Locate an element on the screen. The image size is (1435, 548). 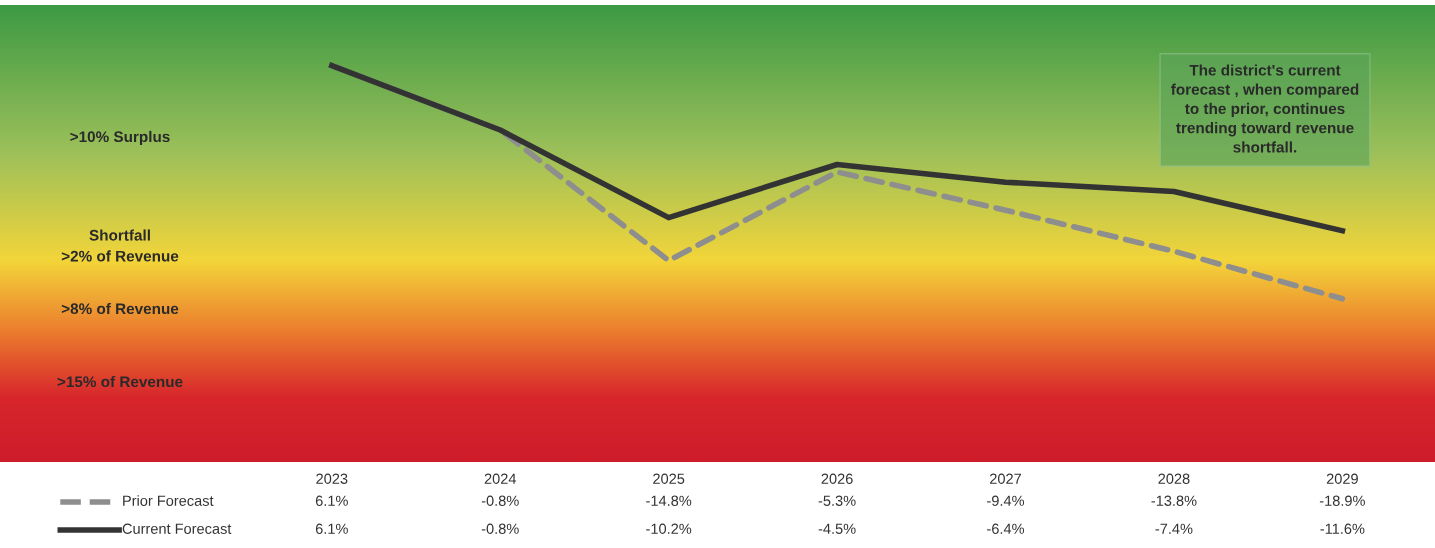
x-tick-label: 2029 is located at coordinates (1342, 478).